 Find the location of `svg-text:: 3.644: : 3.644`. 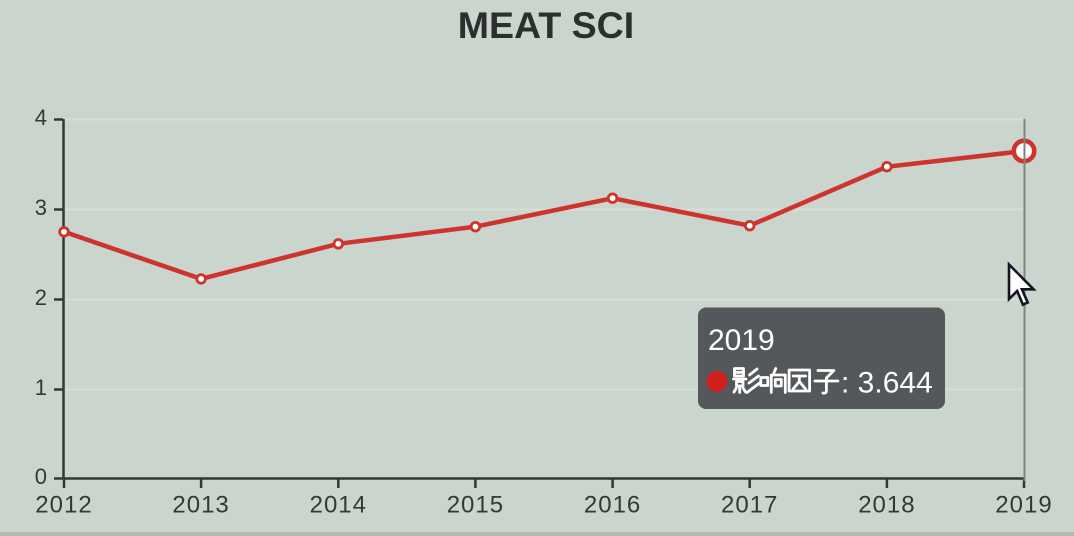

svg-text:: 3.644: : 3.644 is located at coordinates (887, 383).